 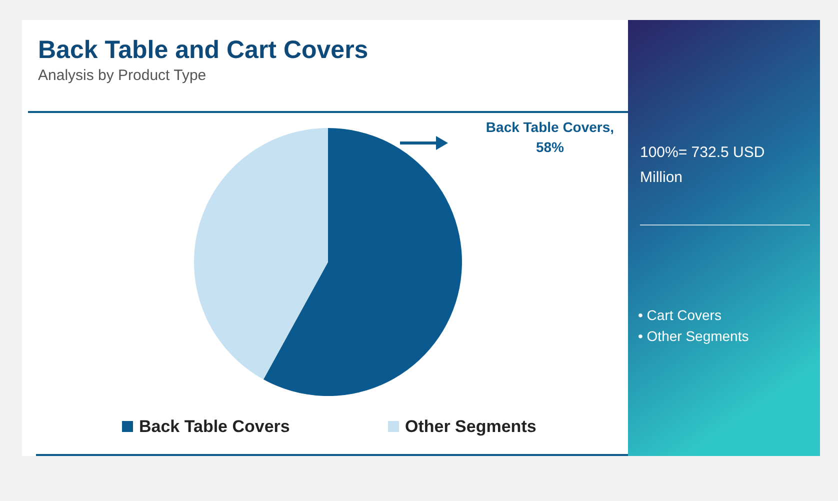 What do you see at coordinates (203, 50) in the screenshot?
I see `chart-title: Back Table and Cart Covers` at bounding box center [203, 50].